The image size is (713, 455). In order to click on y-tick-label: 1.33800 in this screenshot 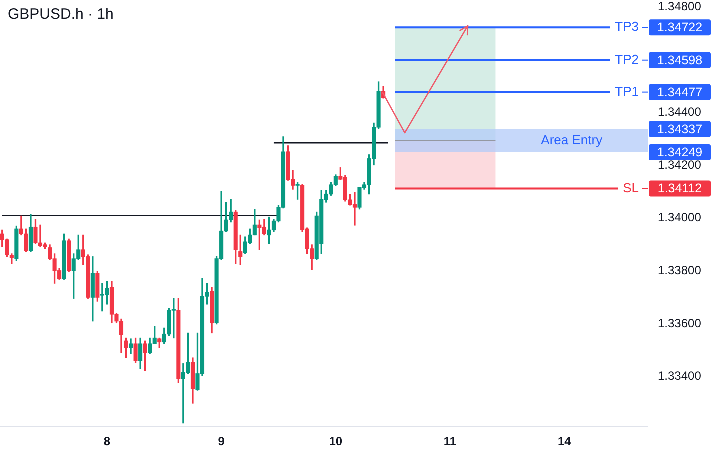, I will do `click(680, 270)`.